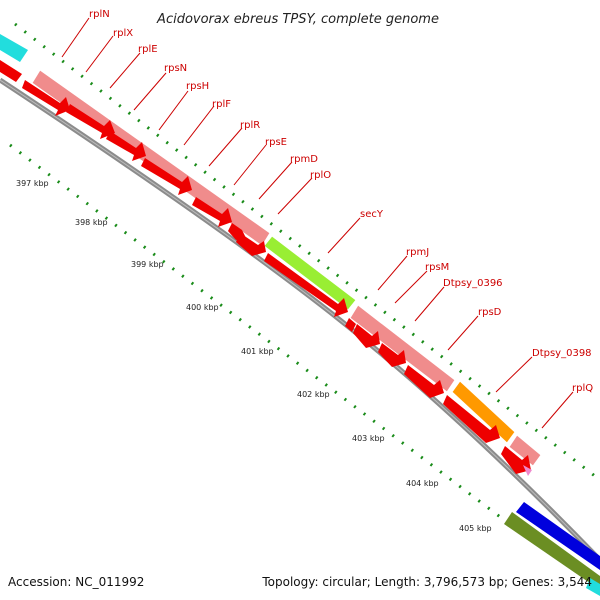 The width and height of the screenshot is (600, 600). What do you see at coordinates (320, 175) in the screenshot?
I see `gene-label: rplO` at bounding box center [320, 175].